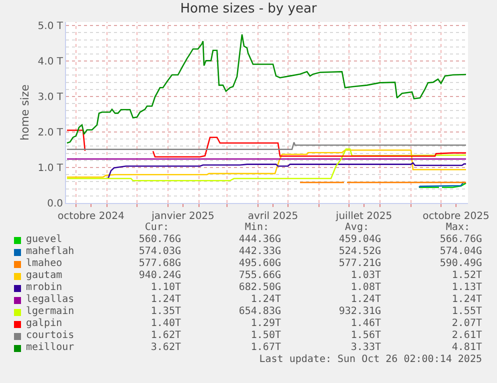 Image resolution: width=497 pixels, height=383 pixels. Describe the element at coordinates (51, 133) in the screenshot. I see `y-tick-label: 2.0 T` at that location.